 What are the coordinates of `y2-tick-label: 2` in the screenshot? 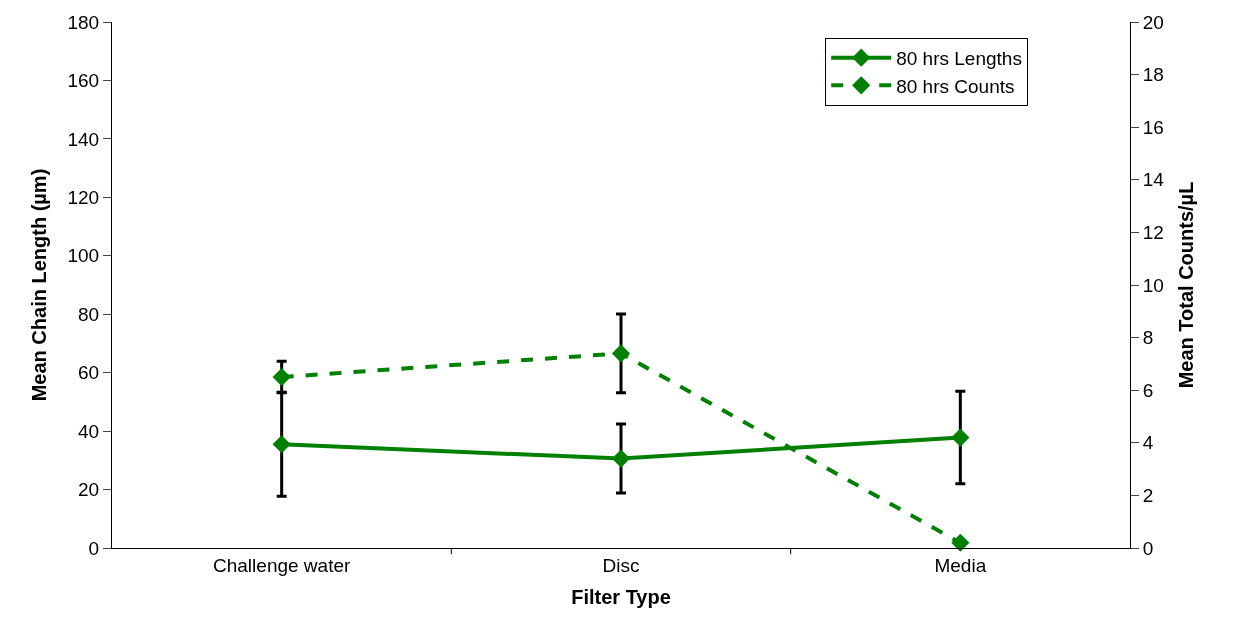 It's located at (1148, 496).